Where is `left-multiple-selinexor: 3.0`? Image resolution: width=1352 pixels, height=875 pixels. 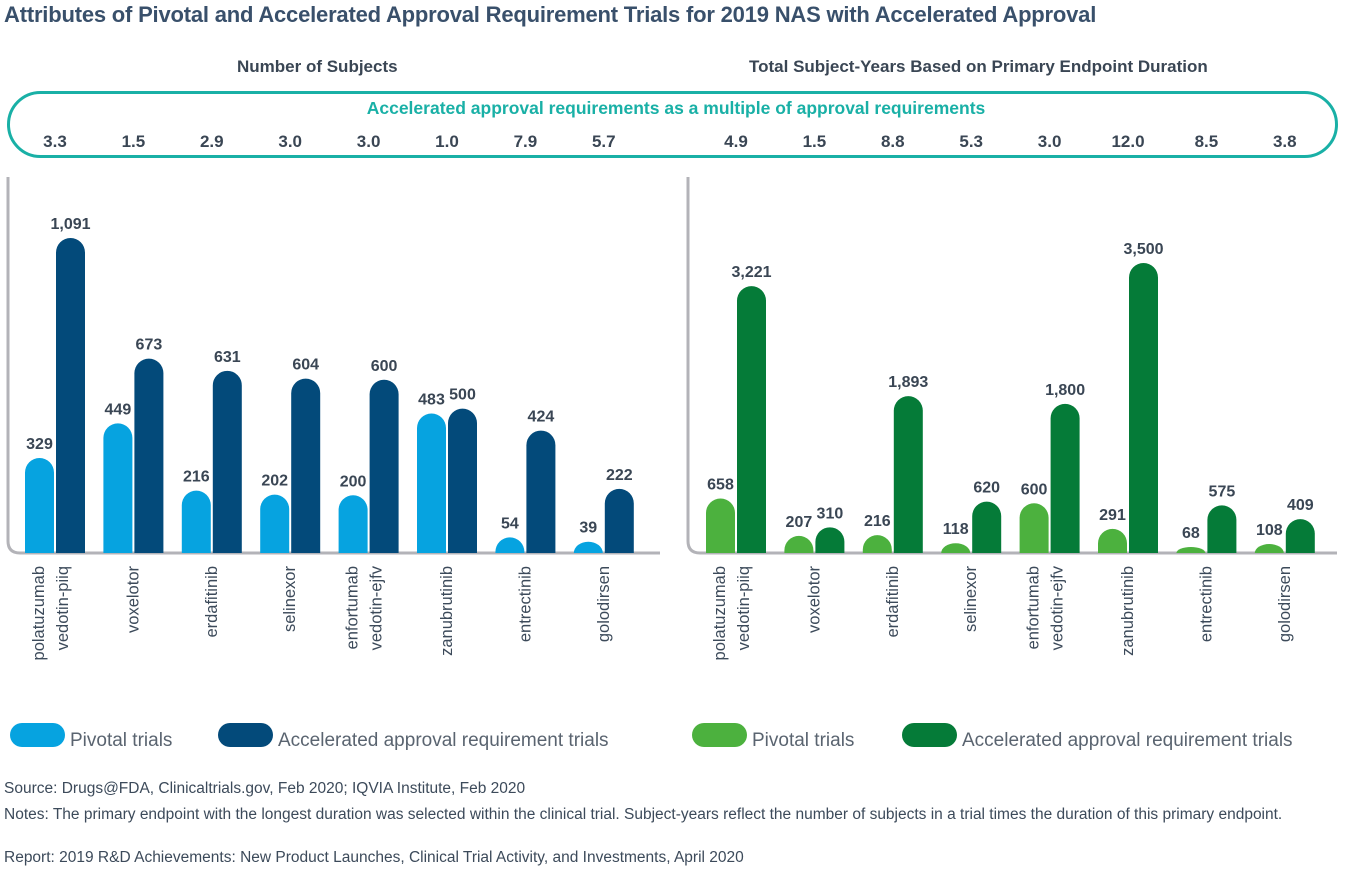 left-multiple-selinexor: 3.0 is located at coordinates (290, 141).